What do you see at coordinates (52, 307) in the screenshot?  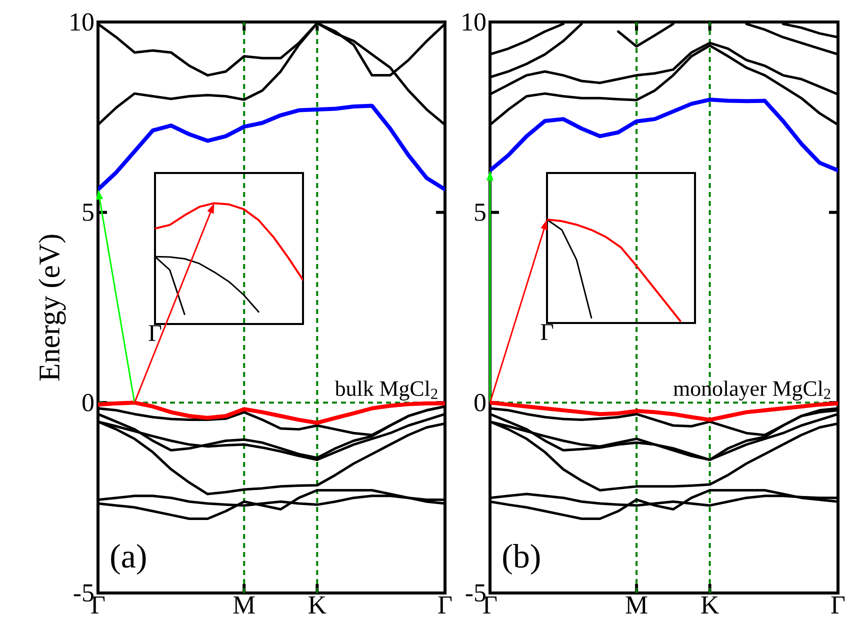 I see `y-axis-title: Energy (eV)` at bounding box center [52, 307].